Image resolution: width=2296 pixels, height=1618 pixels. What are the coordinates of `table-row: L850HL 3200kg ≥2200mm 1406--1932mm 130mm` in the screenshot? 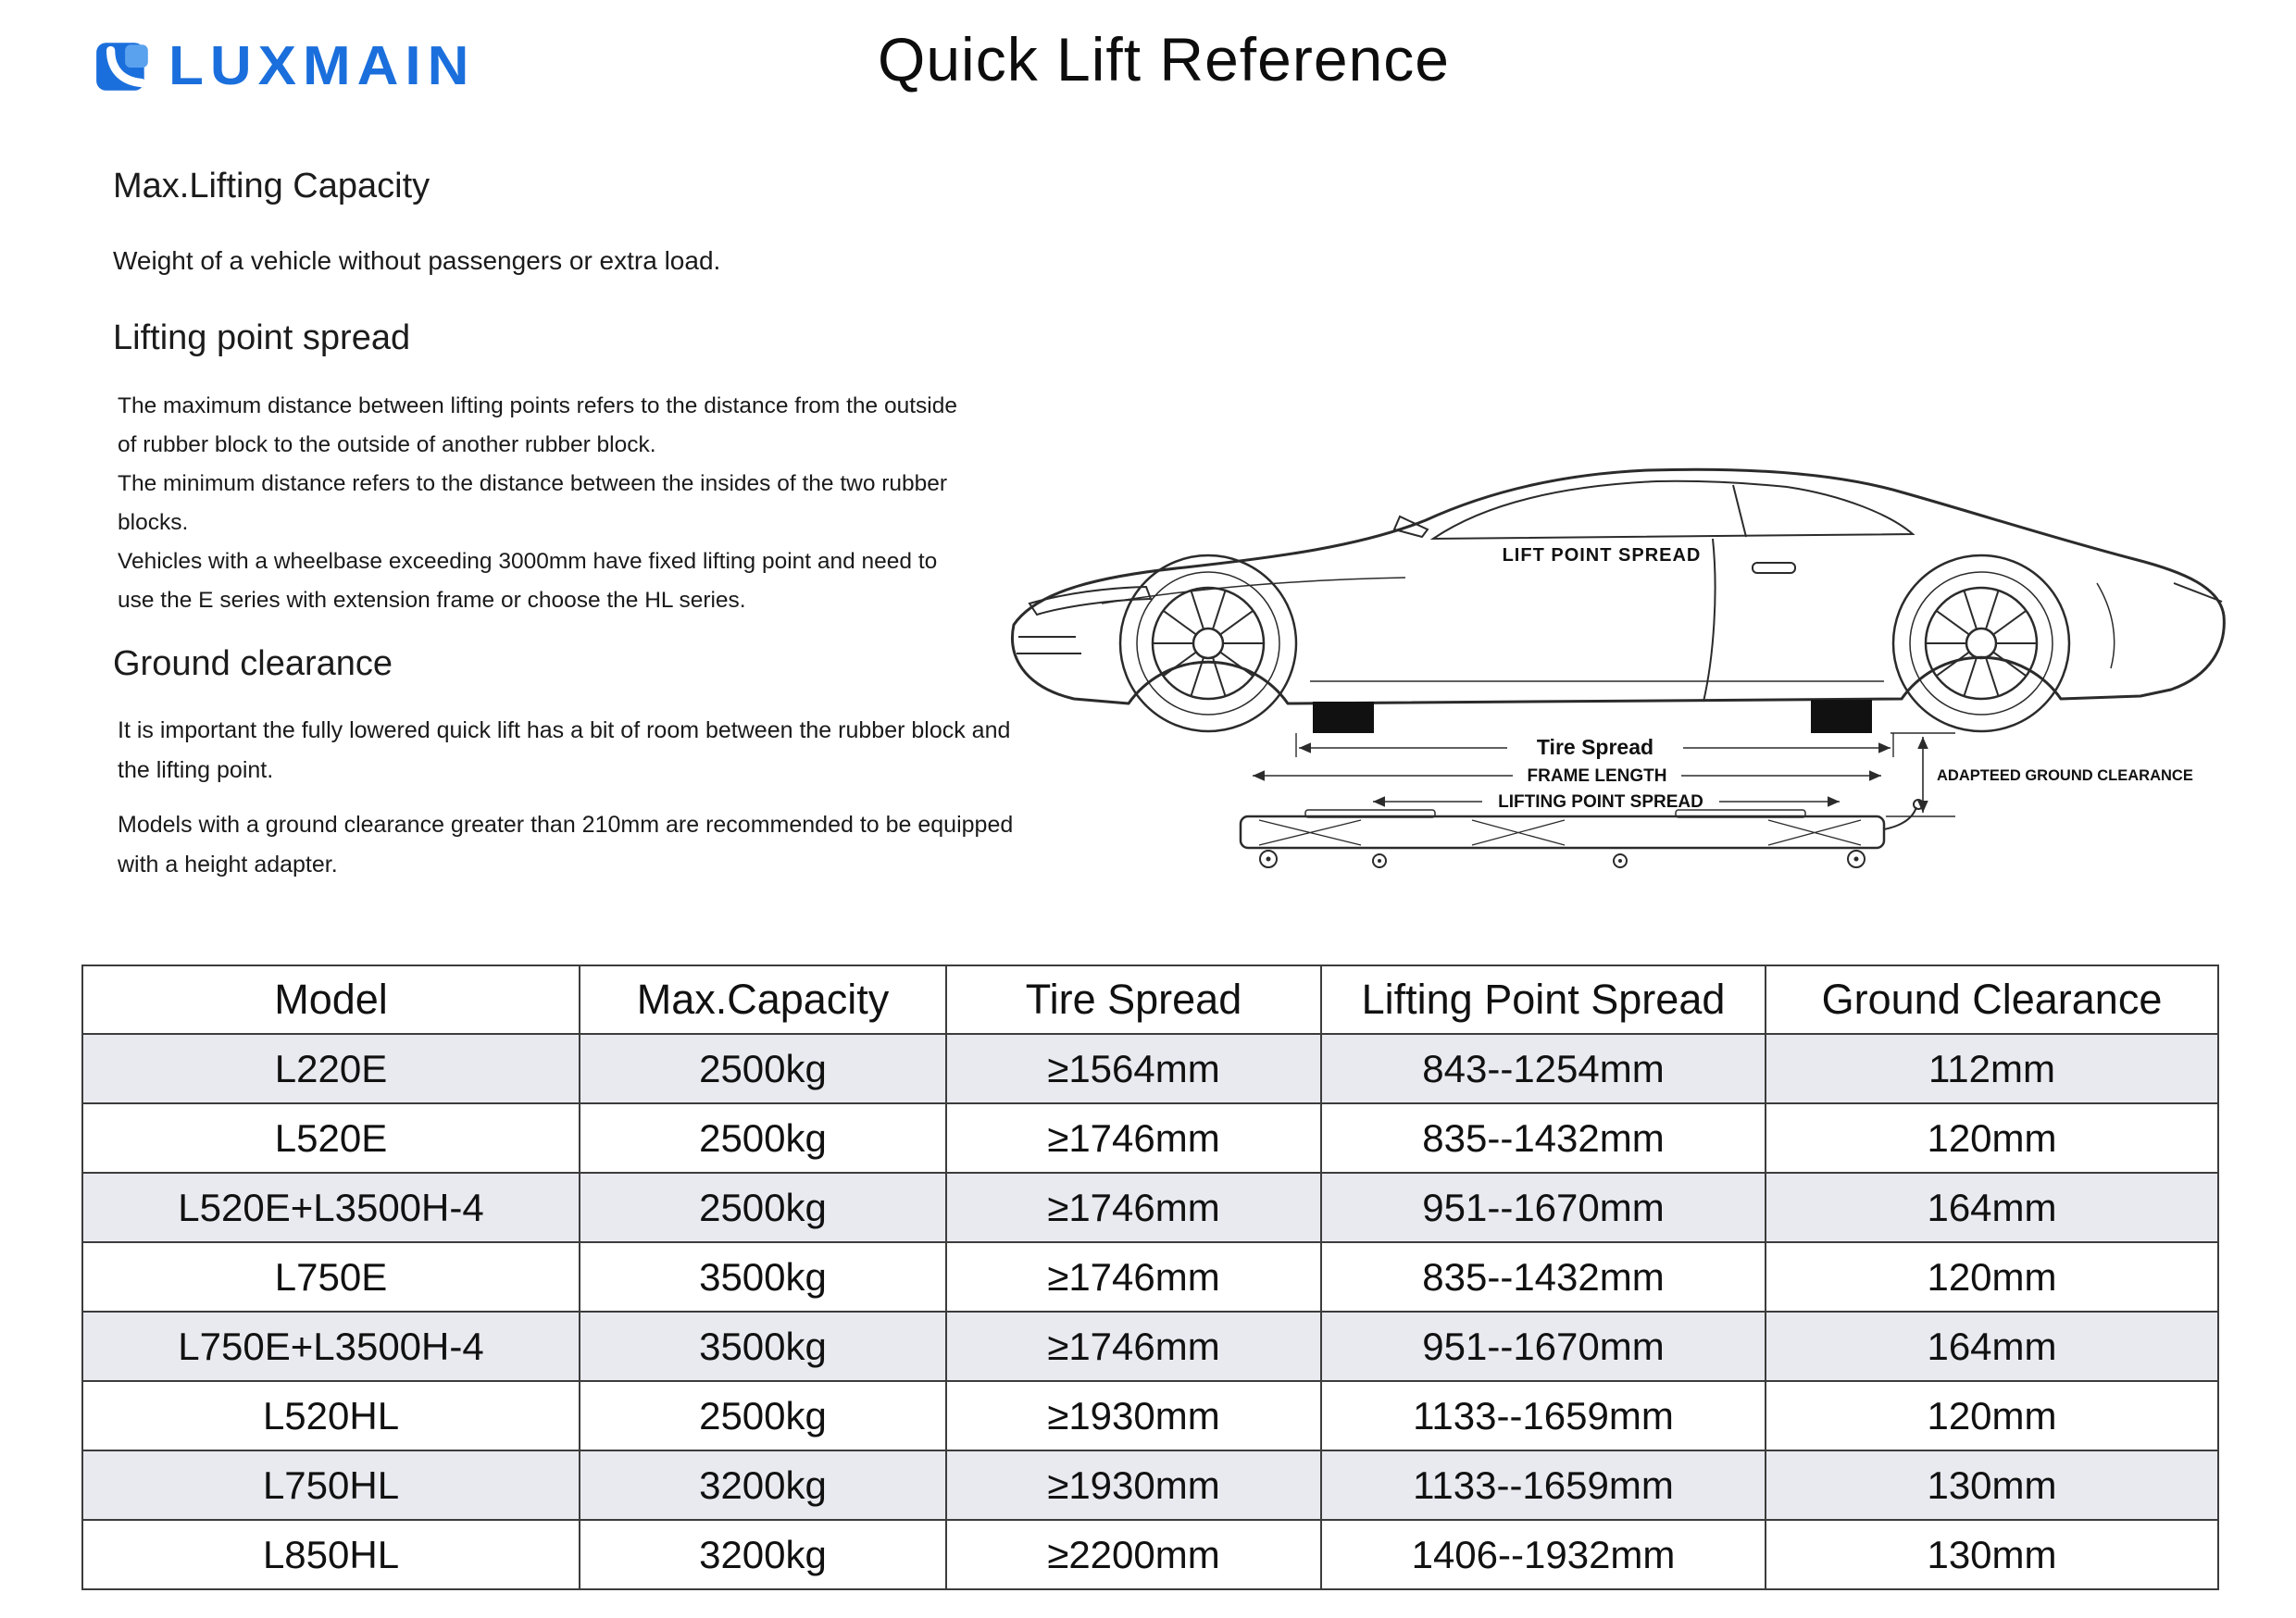 It's located at (1150, 1554).